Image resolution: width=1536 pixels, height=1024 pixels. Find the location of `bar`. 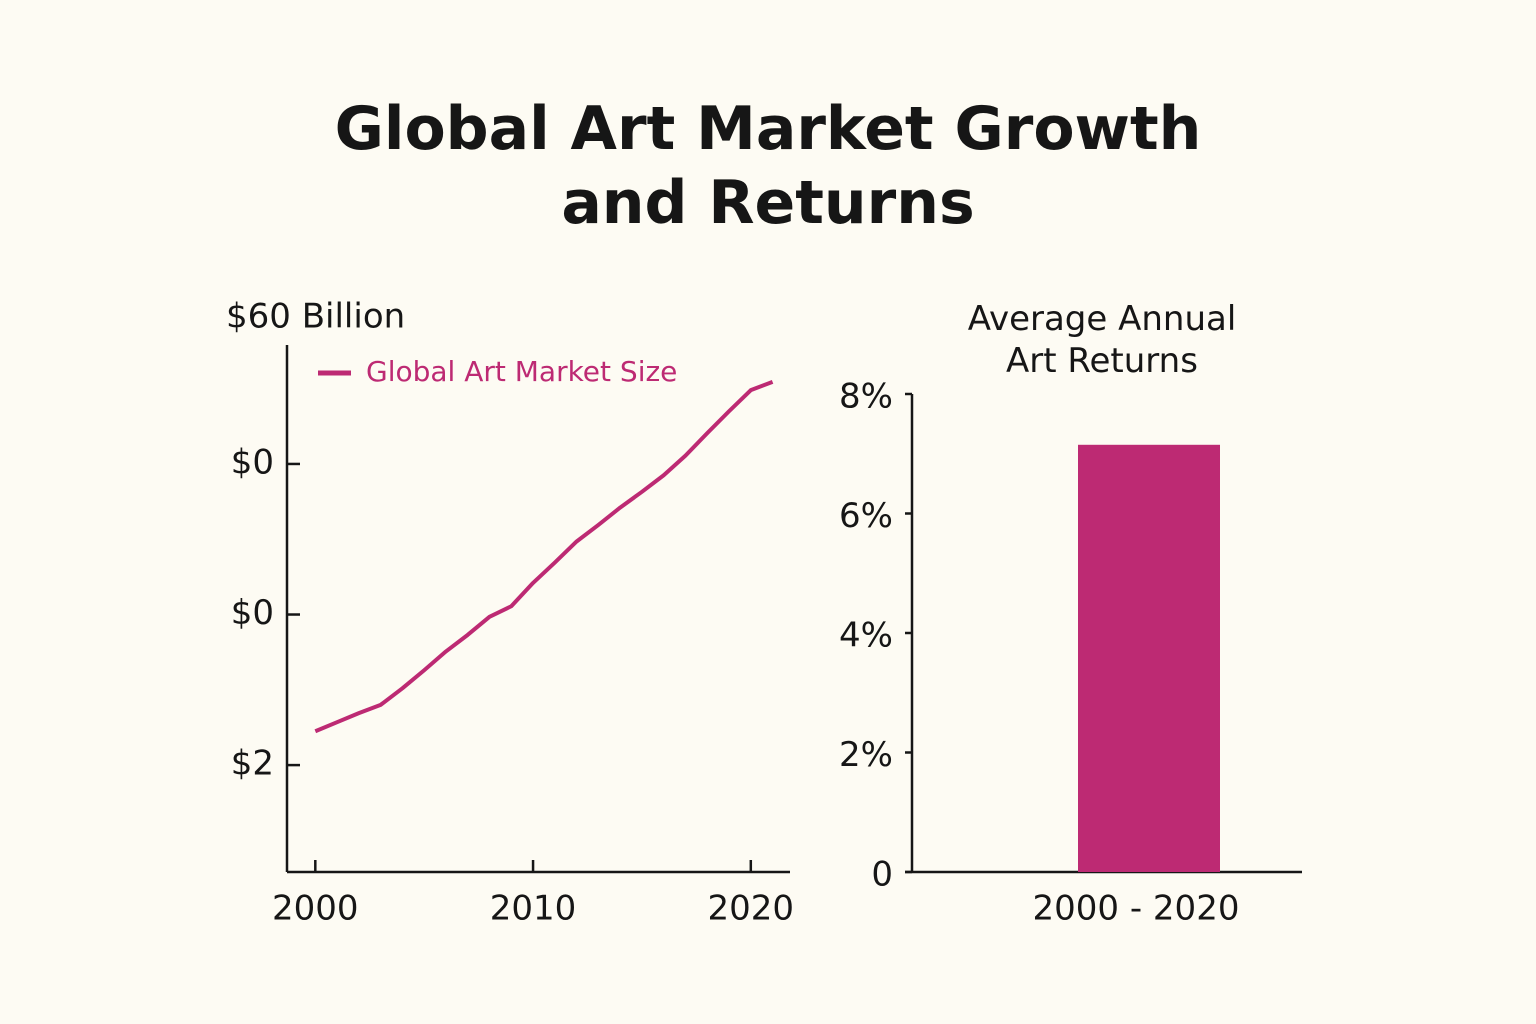

bar is located at coordinates (1149, 658).